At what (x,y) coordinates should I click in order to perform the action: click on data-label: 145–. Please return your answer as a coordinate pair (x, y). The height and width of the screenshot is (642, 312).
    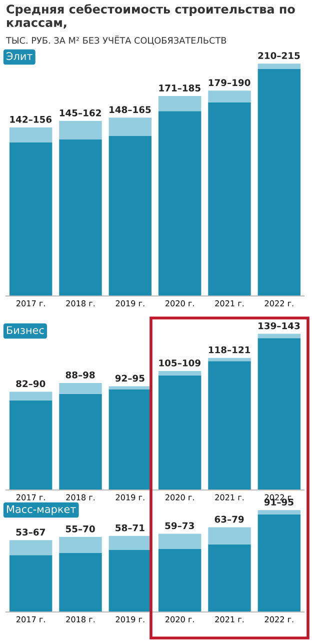
    Looking at the image, I should click on (71, 113).